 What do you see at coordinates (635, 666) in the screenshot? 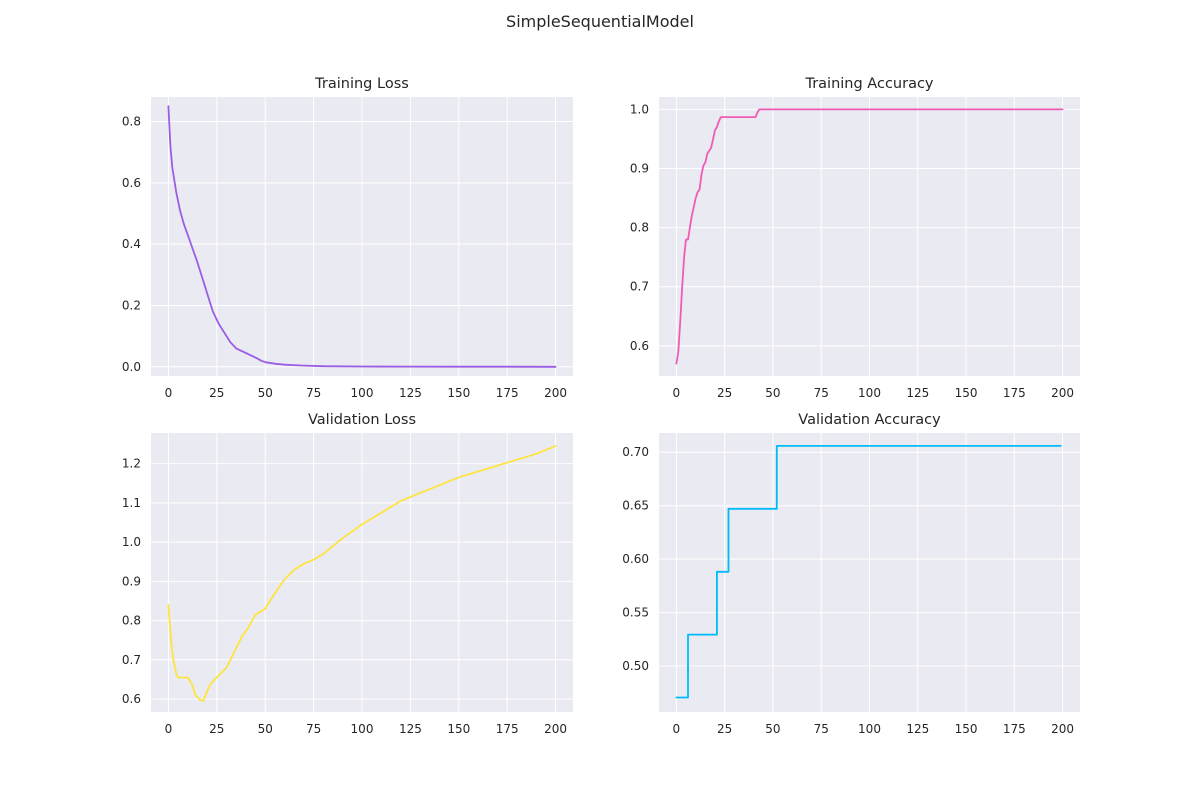
I see `y-tick-label: 0.50` at bounding box center [635, 666].